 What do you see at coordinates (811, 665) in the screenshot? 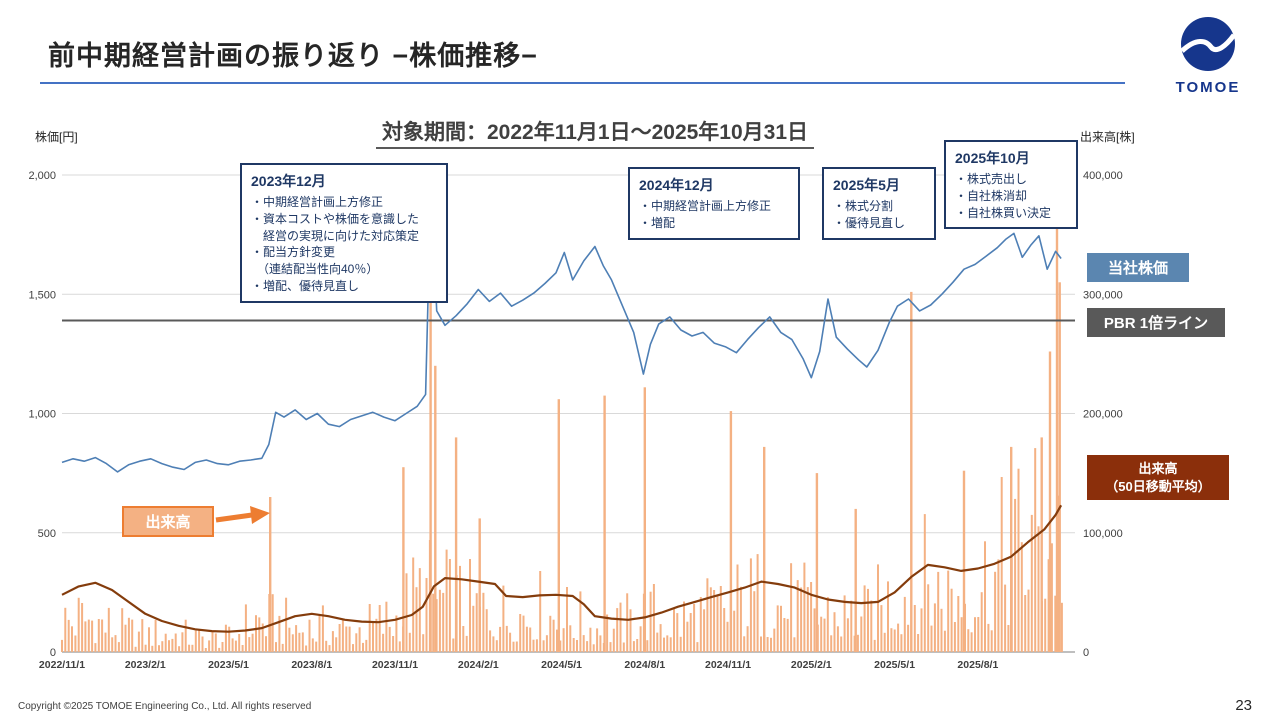
I see `x-tick: 2025/2/1` at bounding box center [811, 665].